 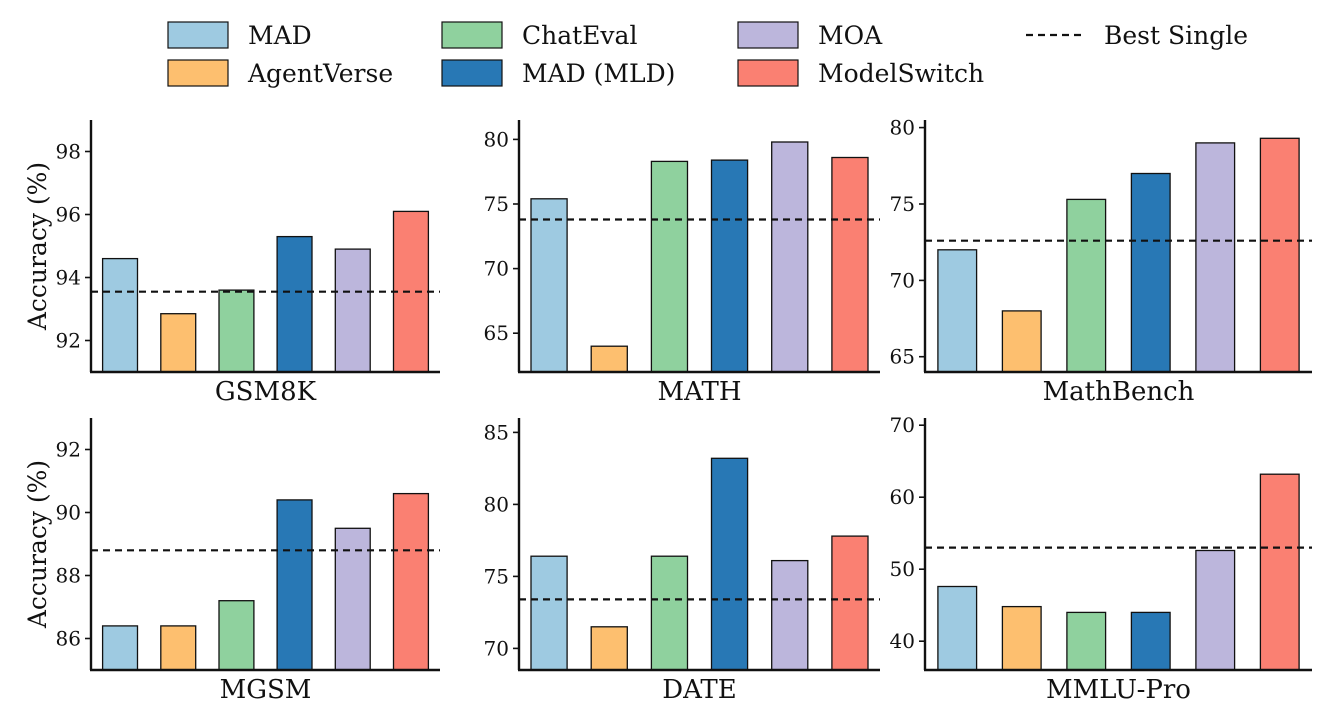 What do you see at coordinates (1119, 392) in the screenshot?
I see `panel-title: MathBench` at bounding box center [1119, 392].